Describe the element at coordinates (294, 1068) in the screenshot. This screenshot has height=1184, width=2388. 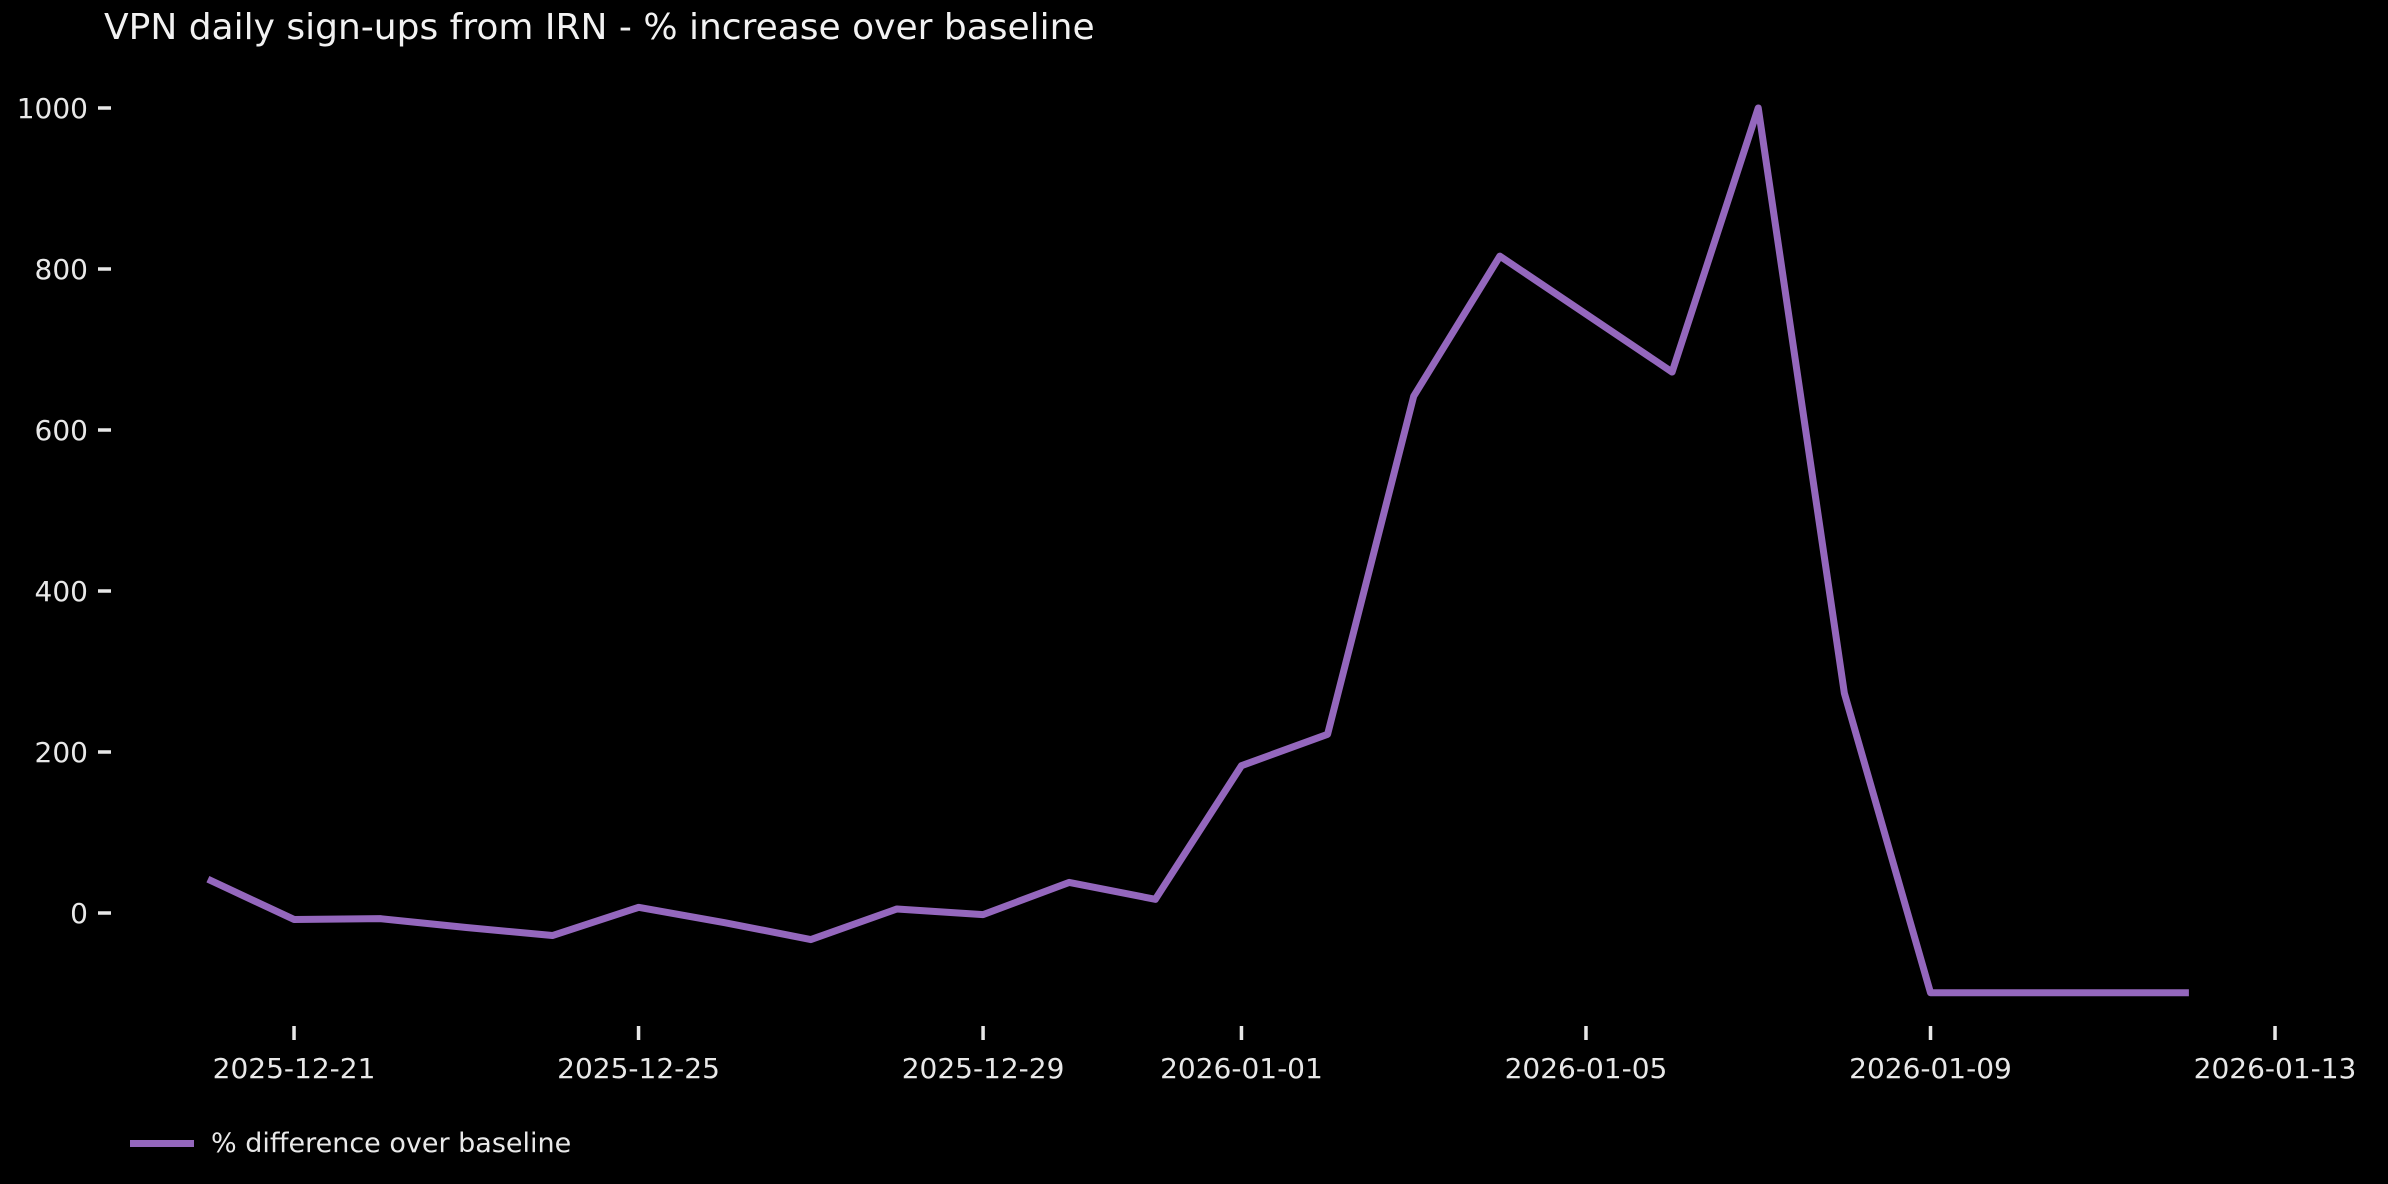
I see `x-tick-label: 2025-12-21` at that location.